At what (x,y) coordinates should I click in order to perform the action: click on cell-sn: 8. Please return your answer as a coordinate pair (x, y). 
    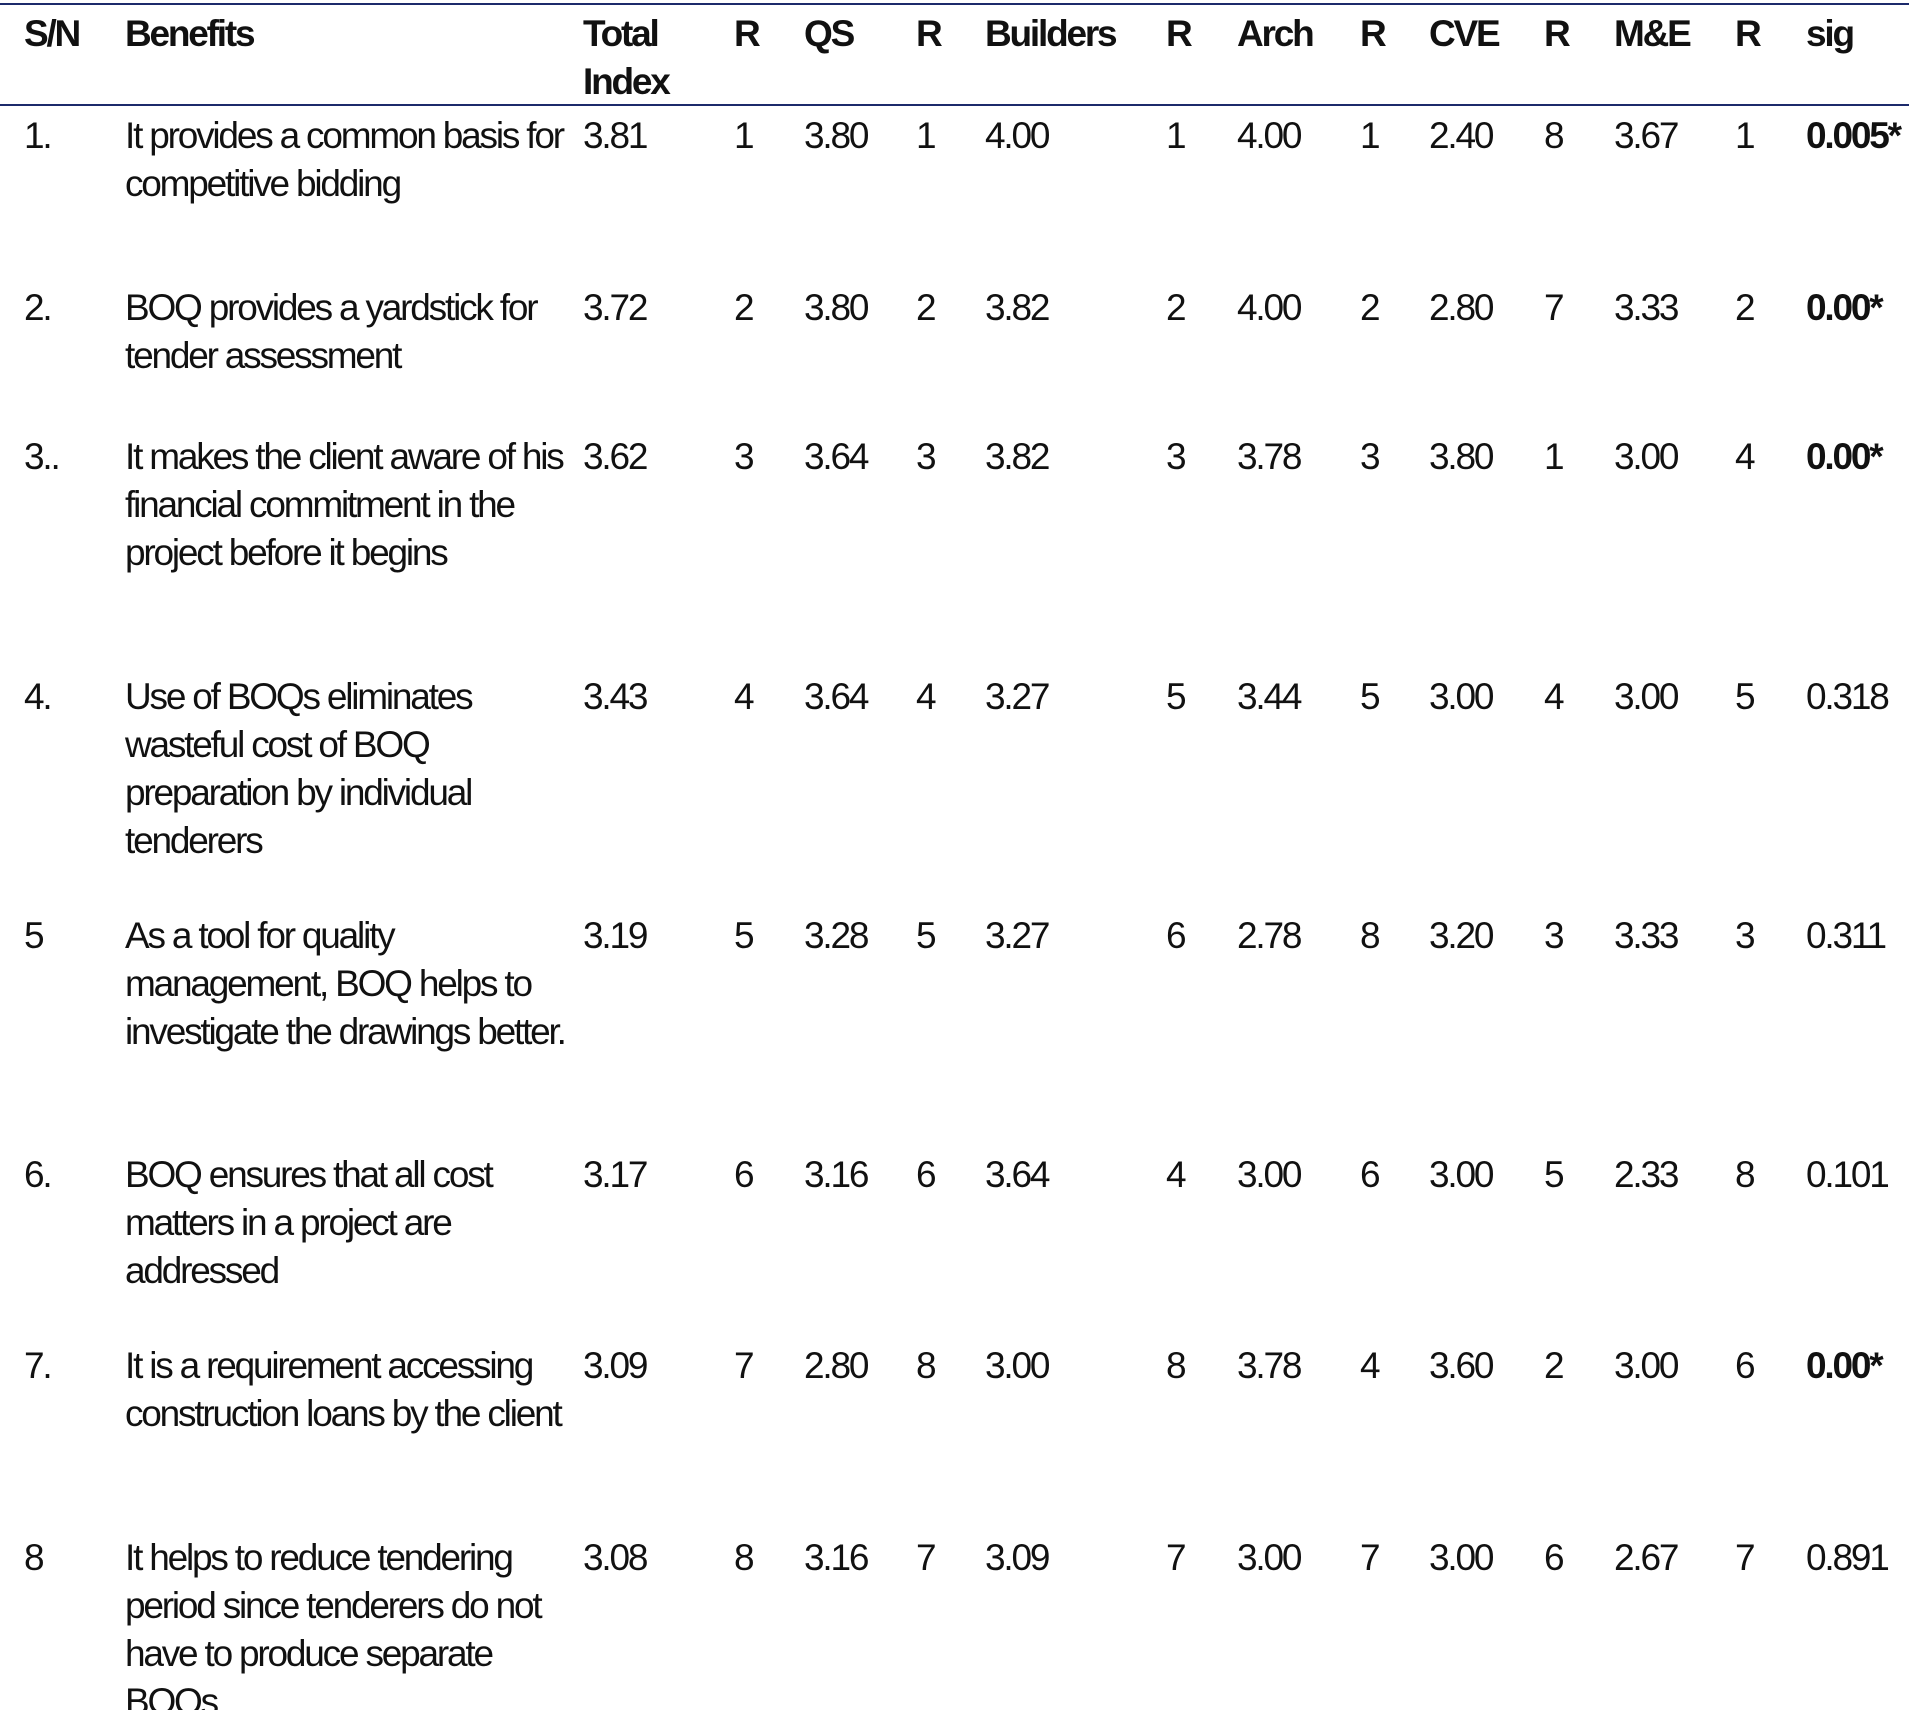
    Looking at the image, I should click on (34, 1557).